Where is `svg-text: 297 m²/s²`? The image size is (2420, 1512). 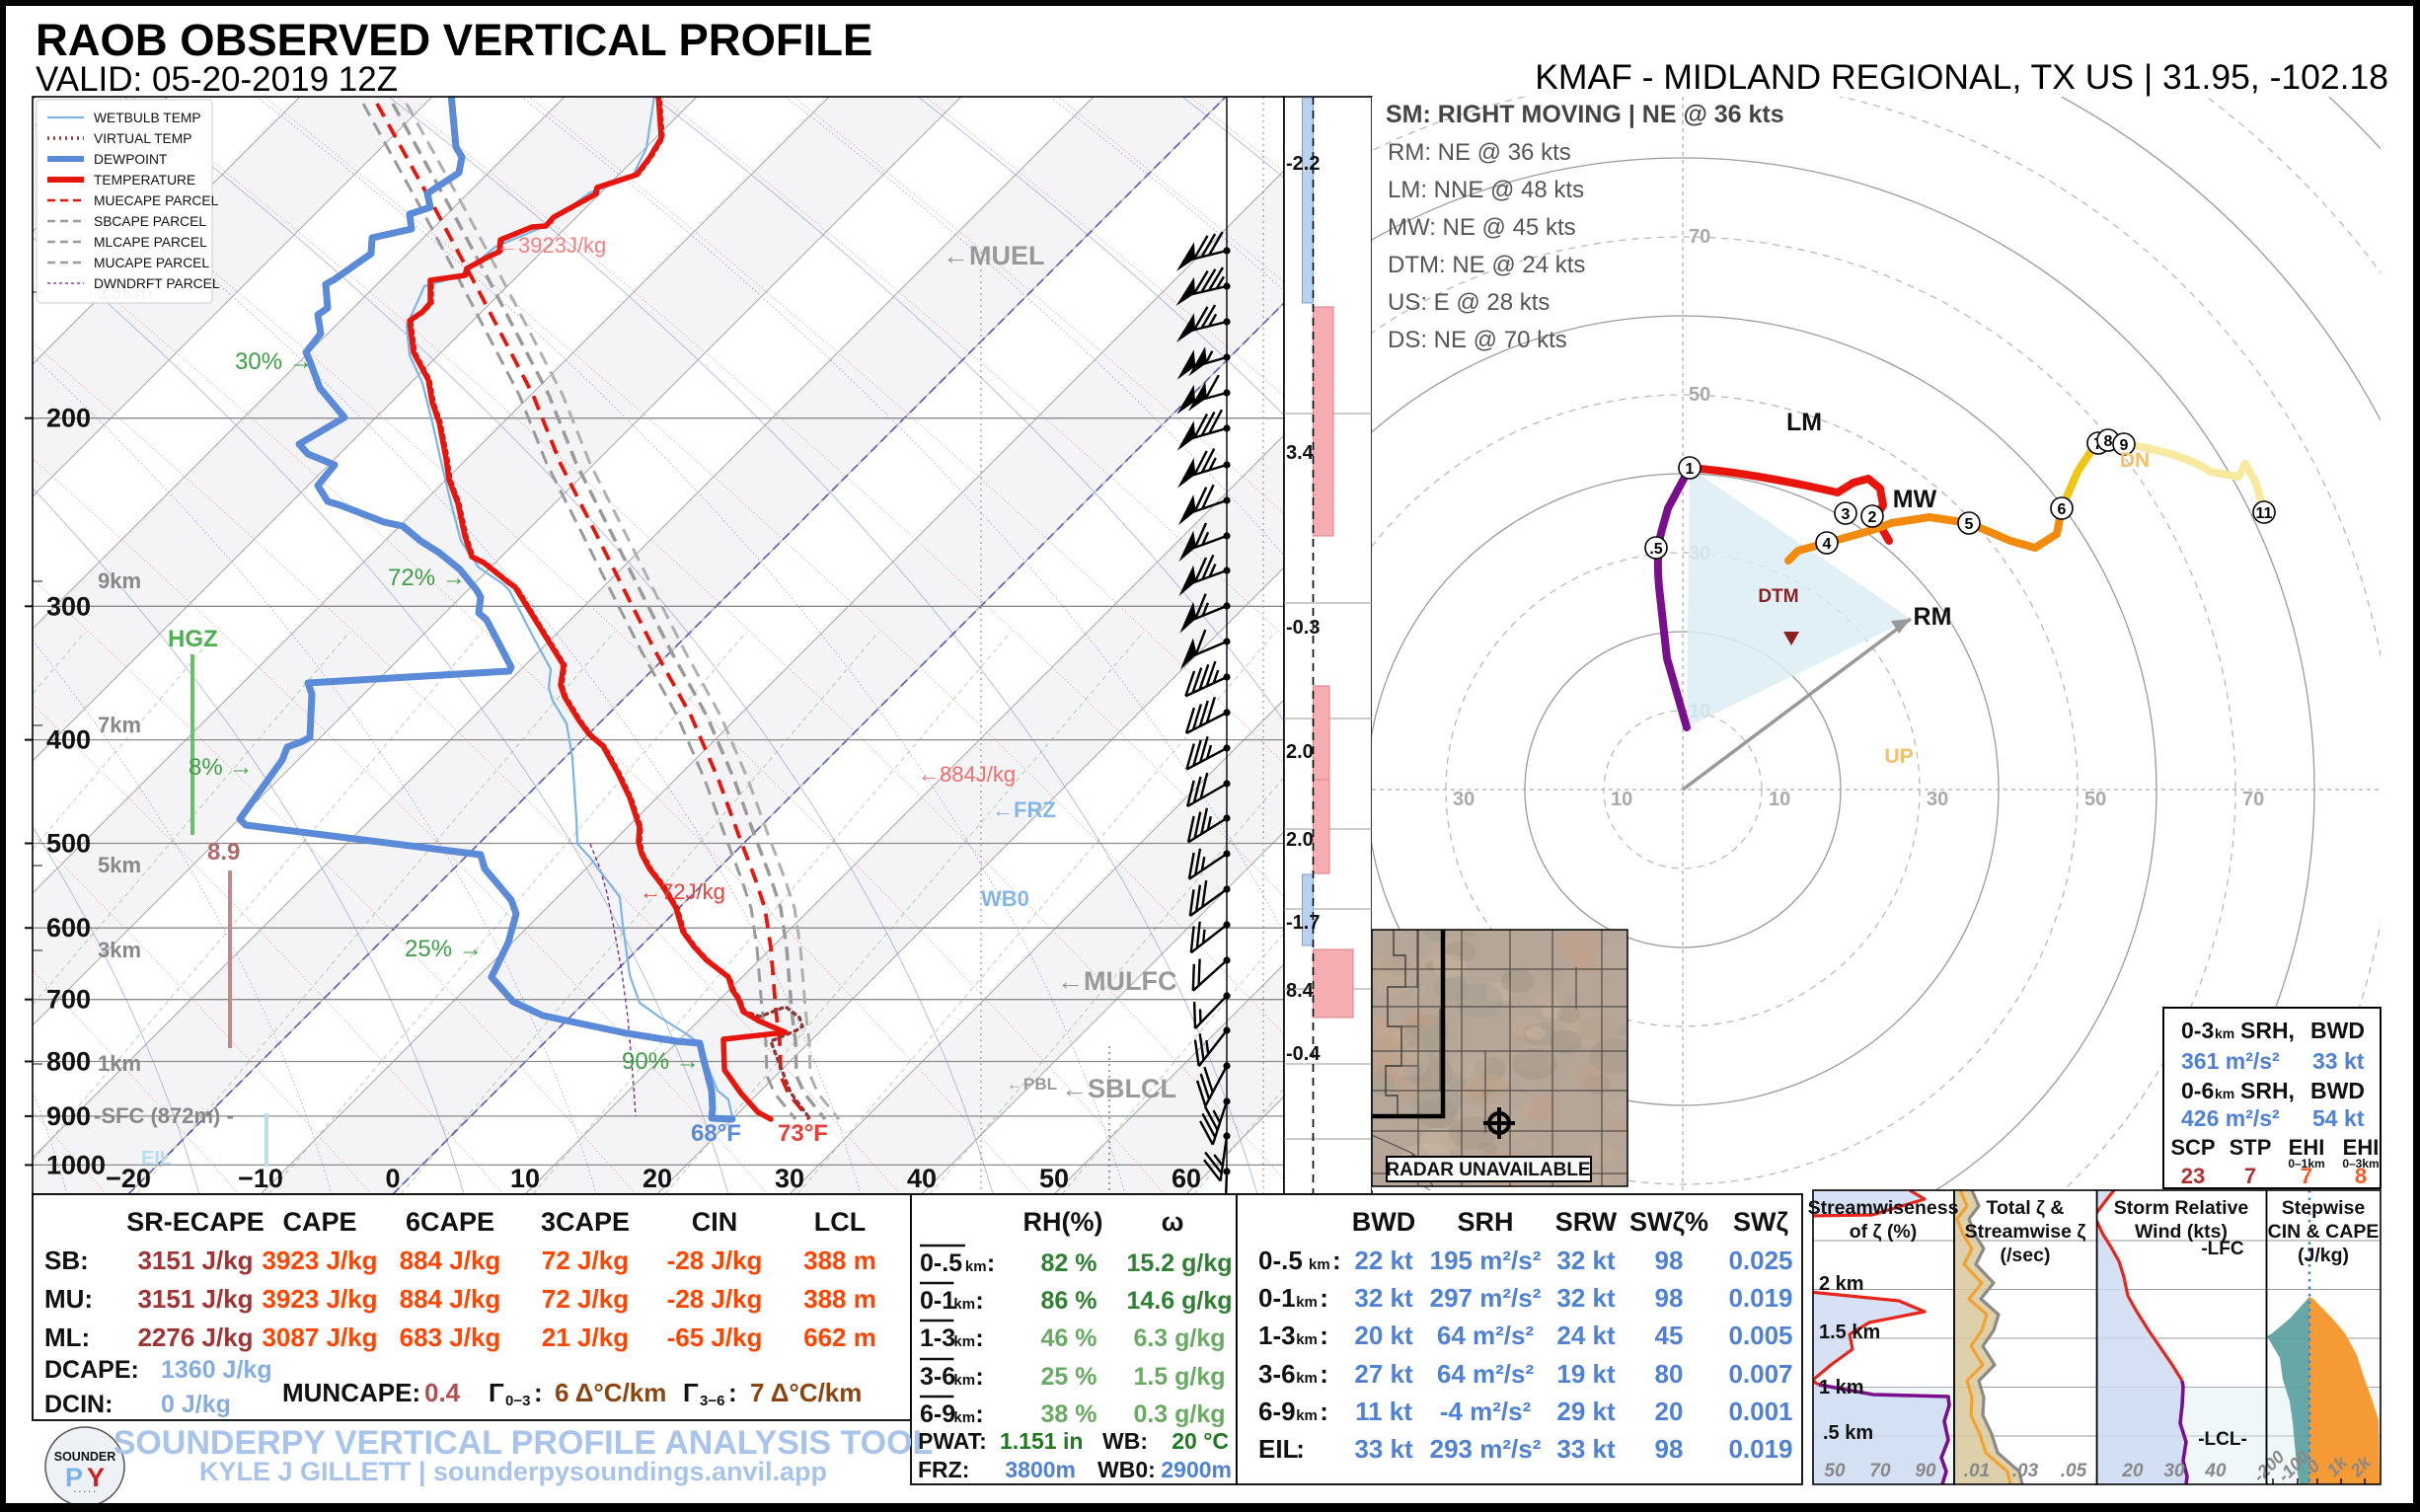 svg-text: 297 m²/s² is located at coordinates (1486, 1298).